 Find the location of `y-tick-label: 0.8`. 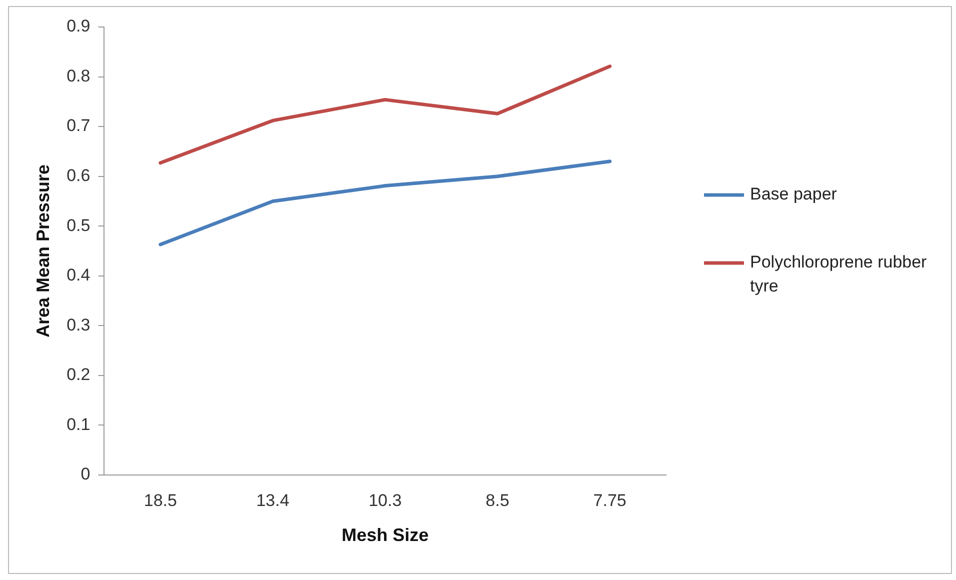

y-tick-label: 0.8 is located at coordinates (78, 76).